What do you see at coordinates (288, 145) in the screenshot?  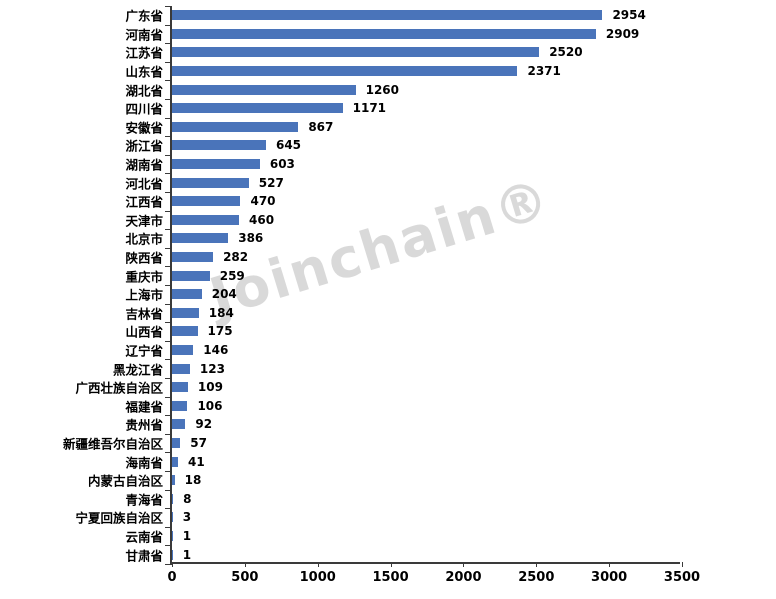 I see `value-label: 645` at bounding box center [288, 145].